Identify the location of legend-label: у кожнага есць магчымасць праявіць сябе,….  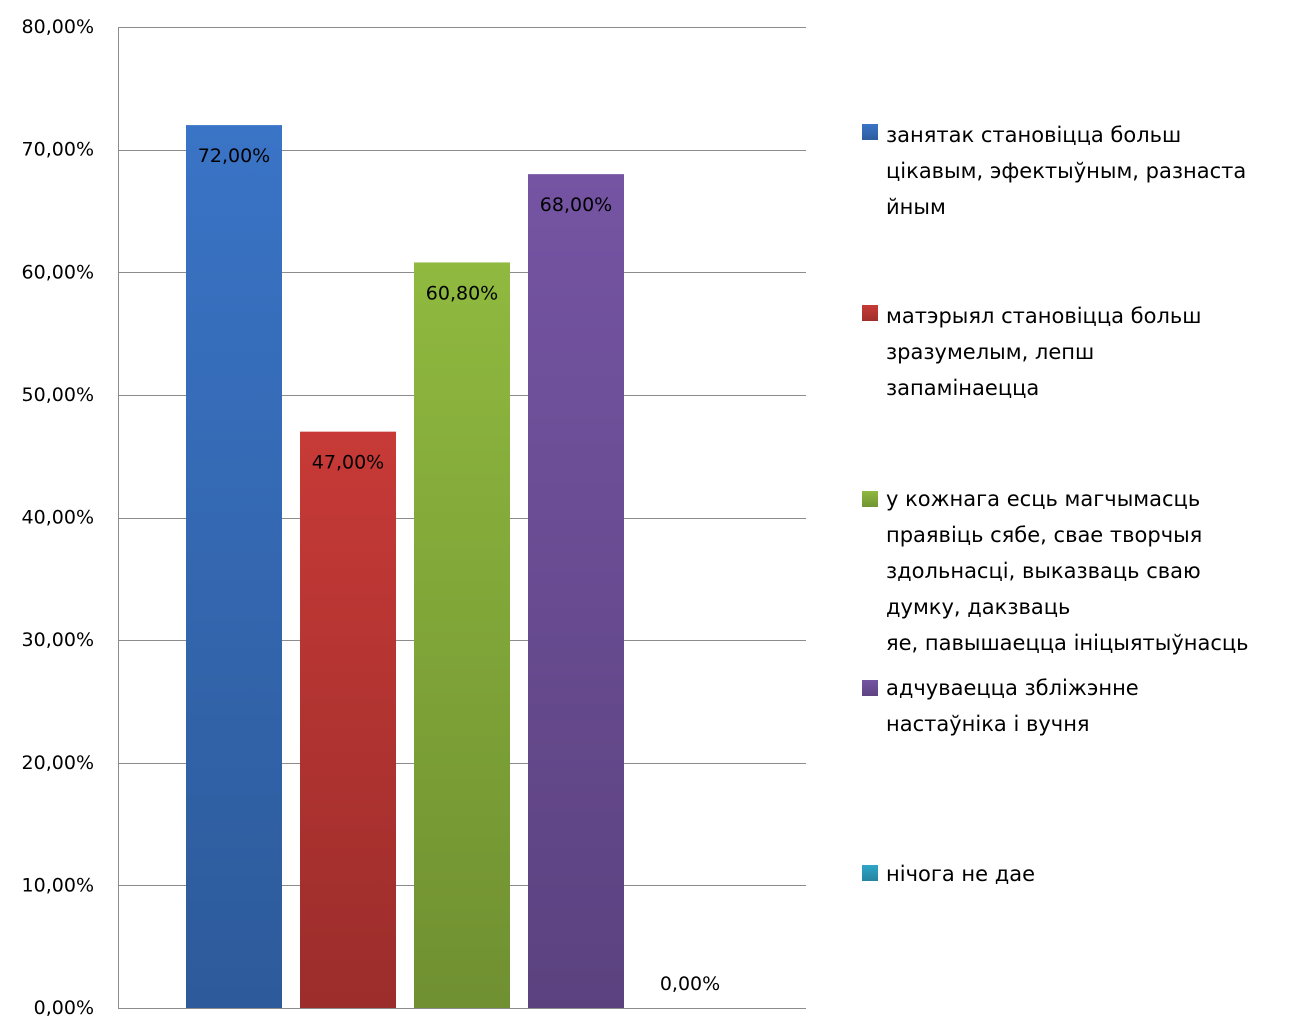
(1067, 571).